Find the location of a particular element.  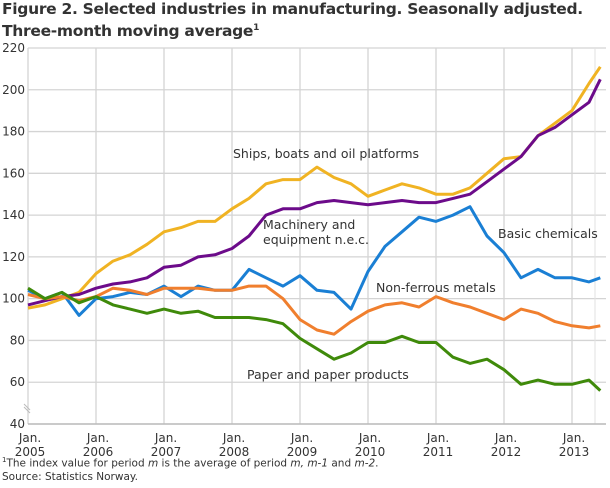

series-label: equipment n.e.c. is located at coordinates (316, 239).